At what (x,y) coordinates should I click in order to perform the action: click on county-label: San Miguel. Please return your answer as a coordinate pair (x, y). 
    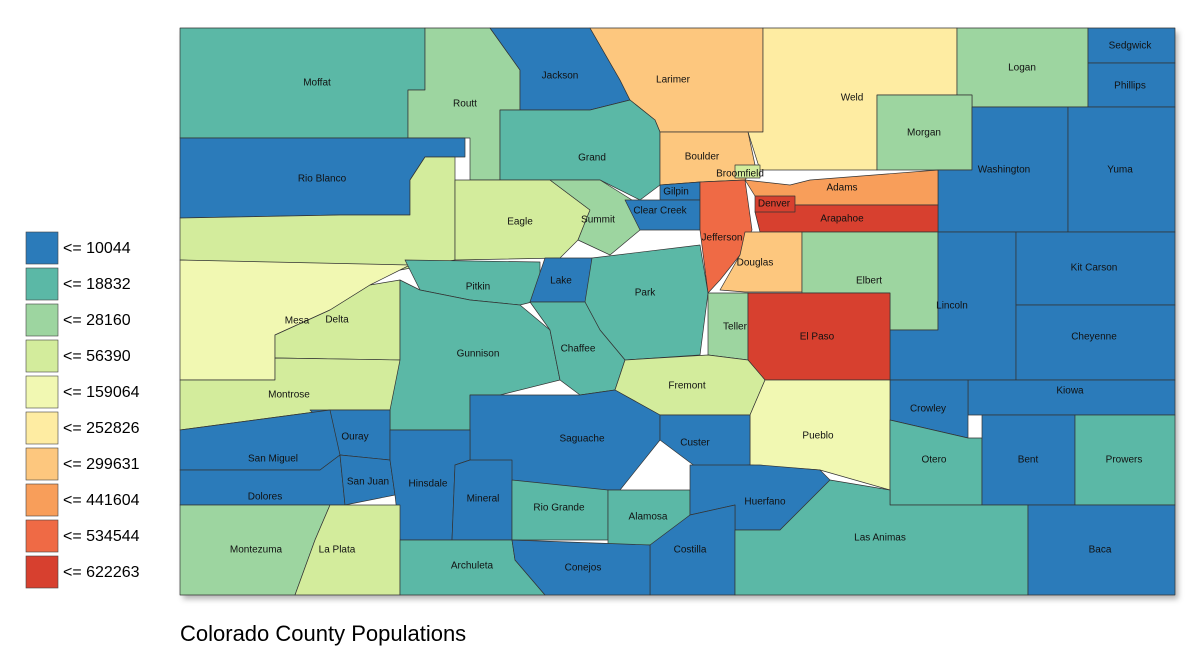
    Looking at the image, I should click on (273, 459).